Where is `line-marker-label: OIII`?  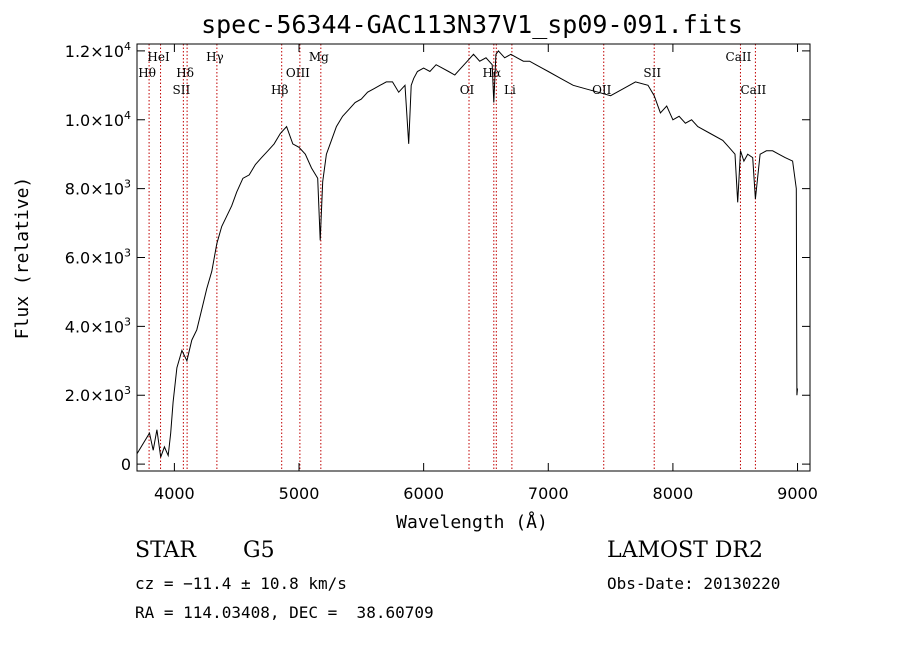
line-marker-label: OIII is located at coordinates (298, 73).